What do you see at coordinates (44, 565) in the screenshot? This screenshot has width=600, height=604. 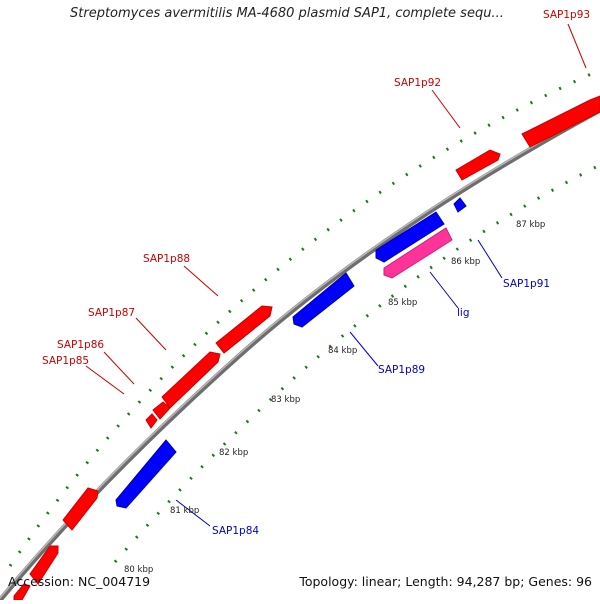 I see `gene-red-c` at bounding box center [44, 565].